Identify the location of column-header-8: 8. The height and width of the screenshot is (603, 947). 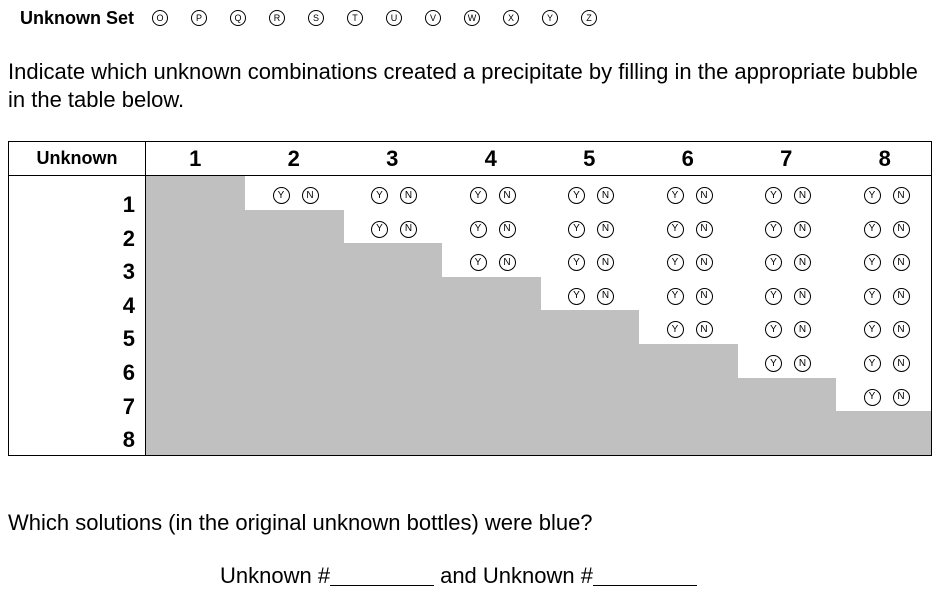
(884, 158).